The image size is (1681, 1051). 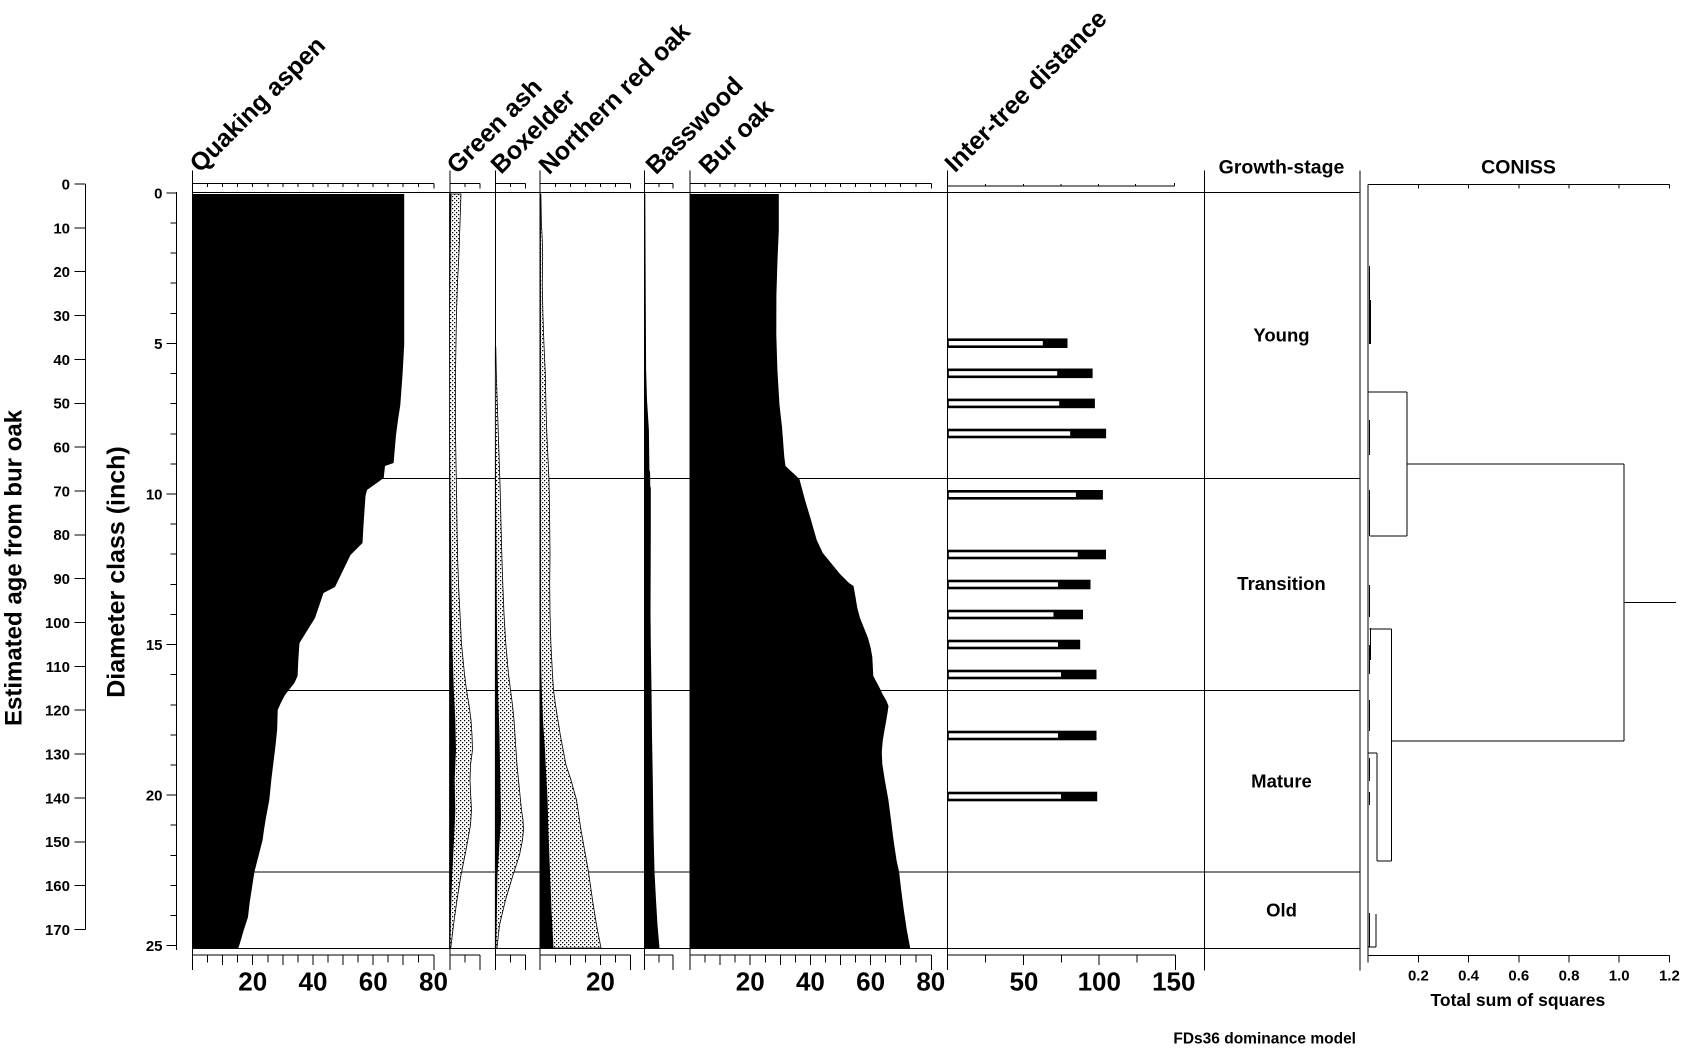 What do you see at coordinates (61, 316) in the screenshot?
I see `svg-text: 30` at bounding box center [61, 316].